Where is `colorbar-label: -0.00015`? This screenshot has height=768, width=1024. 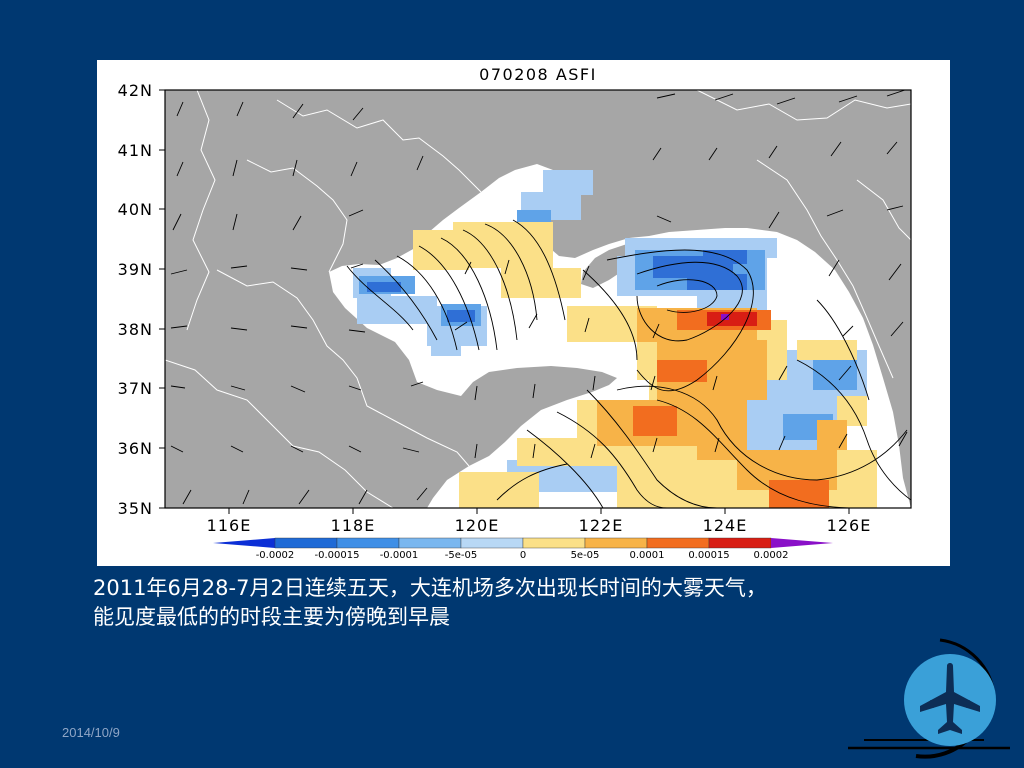 colorbar-label: -0.00015 is located at coordinates (337, 555).